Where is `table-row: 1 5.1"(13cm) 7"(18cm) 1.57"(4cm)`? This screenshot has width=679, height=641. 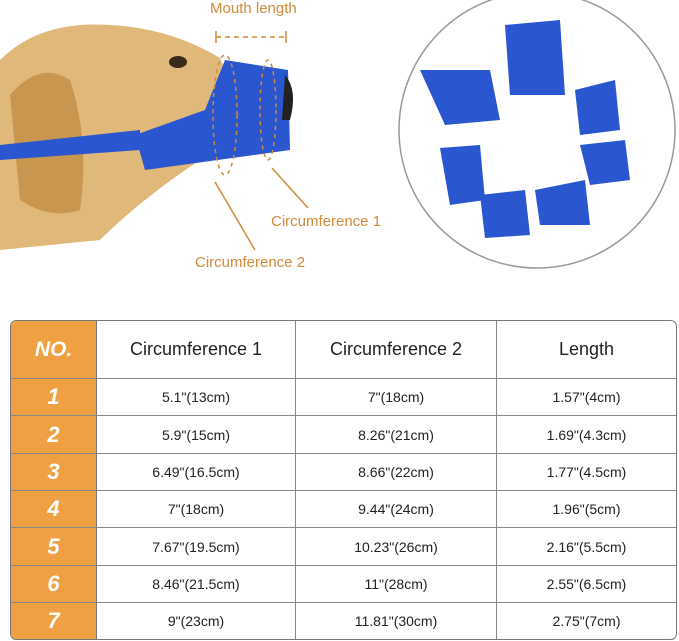 table-row: 1 5.1"(13cm) 7"(18cm) 1.57"(4cm) is located at coordinates (343, 398).